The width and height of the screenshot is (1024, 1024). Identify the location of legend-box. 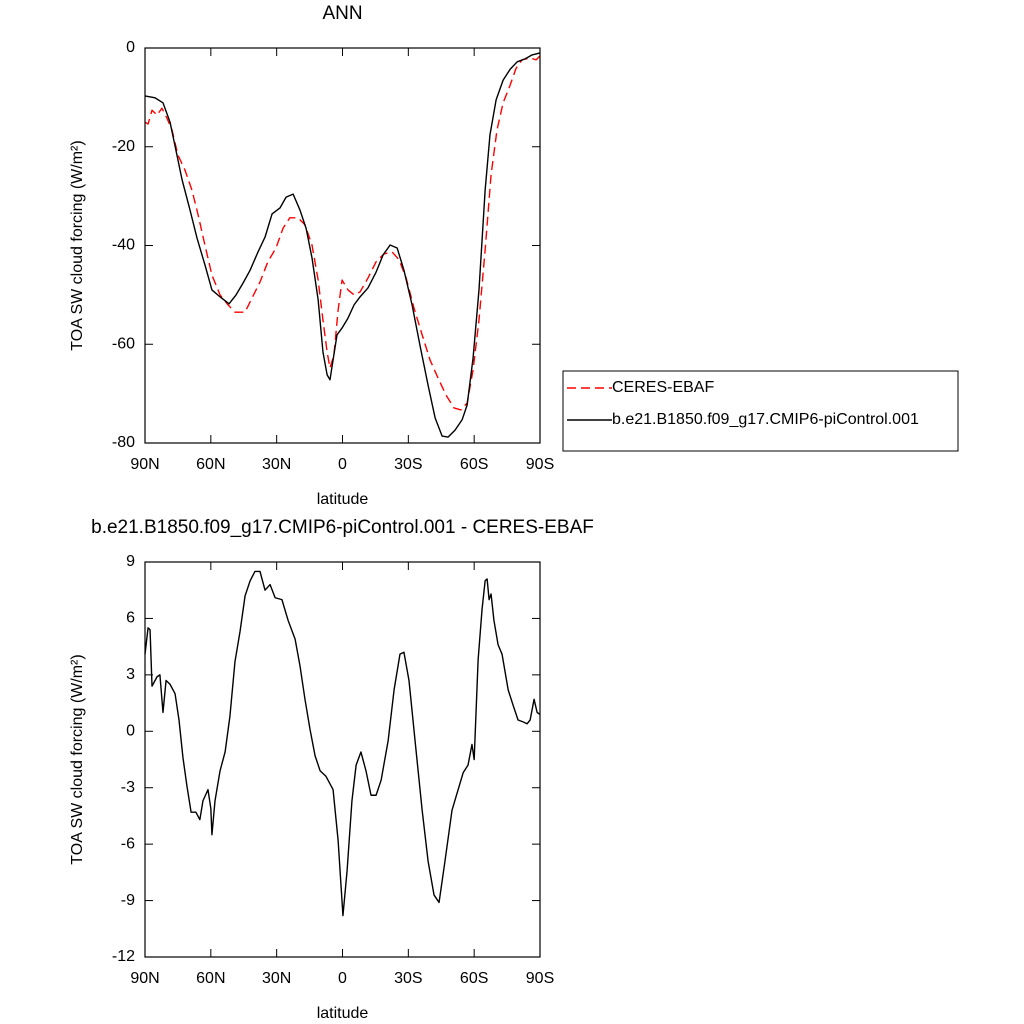
(760, 411).